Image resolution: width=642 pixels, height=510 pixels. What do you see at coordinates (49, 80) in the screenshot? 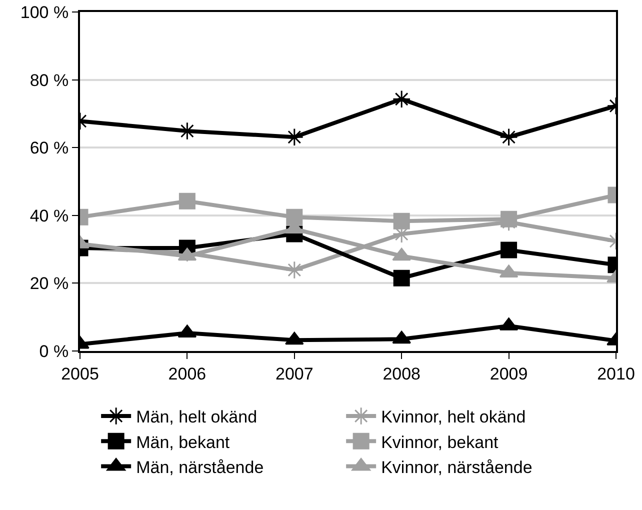
I see `y-tick-label: 80 %` at bounding box center [49, 80].